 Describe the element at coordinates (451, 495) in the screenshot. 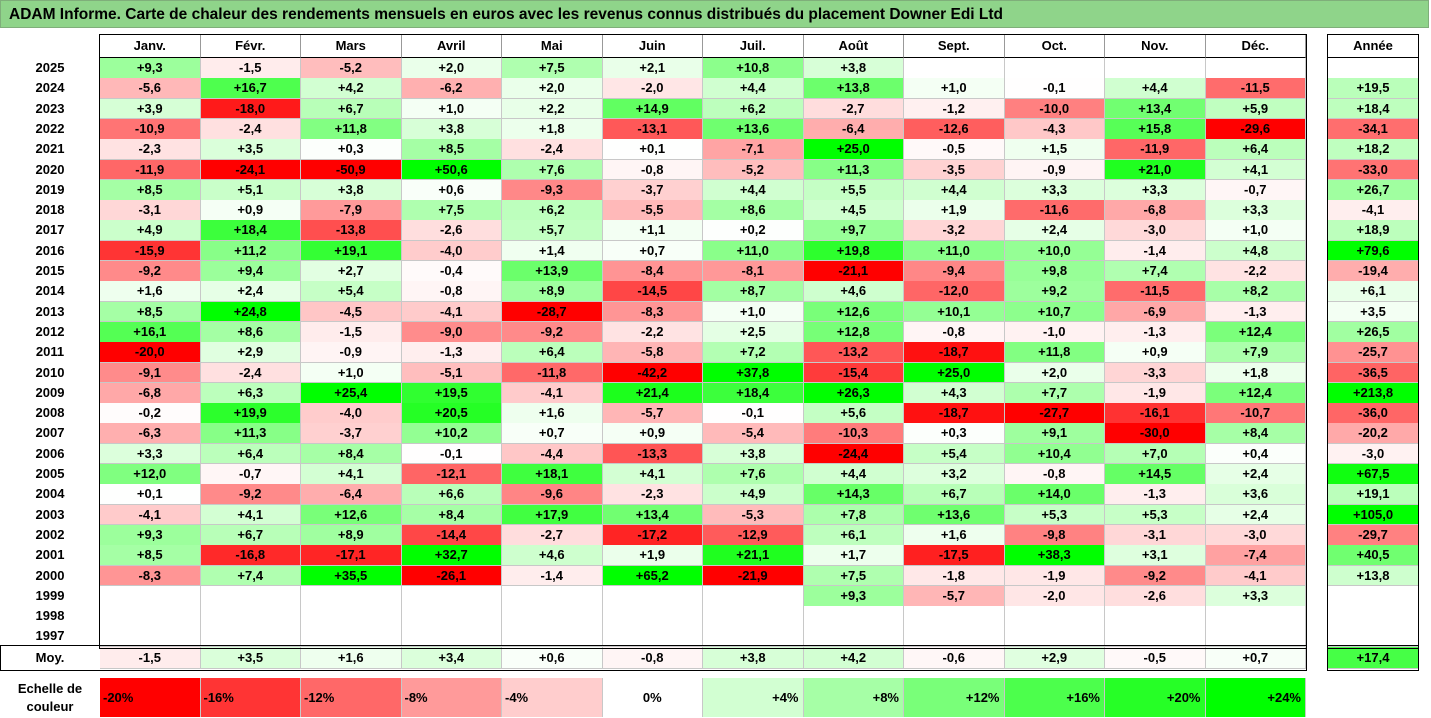

I see `heatmap-cell: +6,6` at that location.